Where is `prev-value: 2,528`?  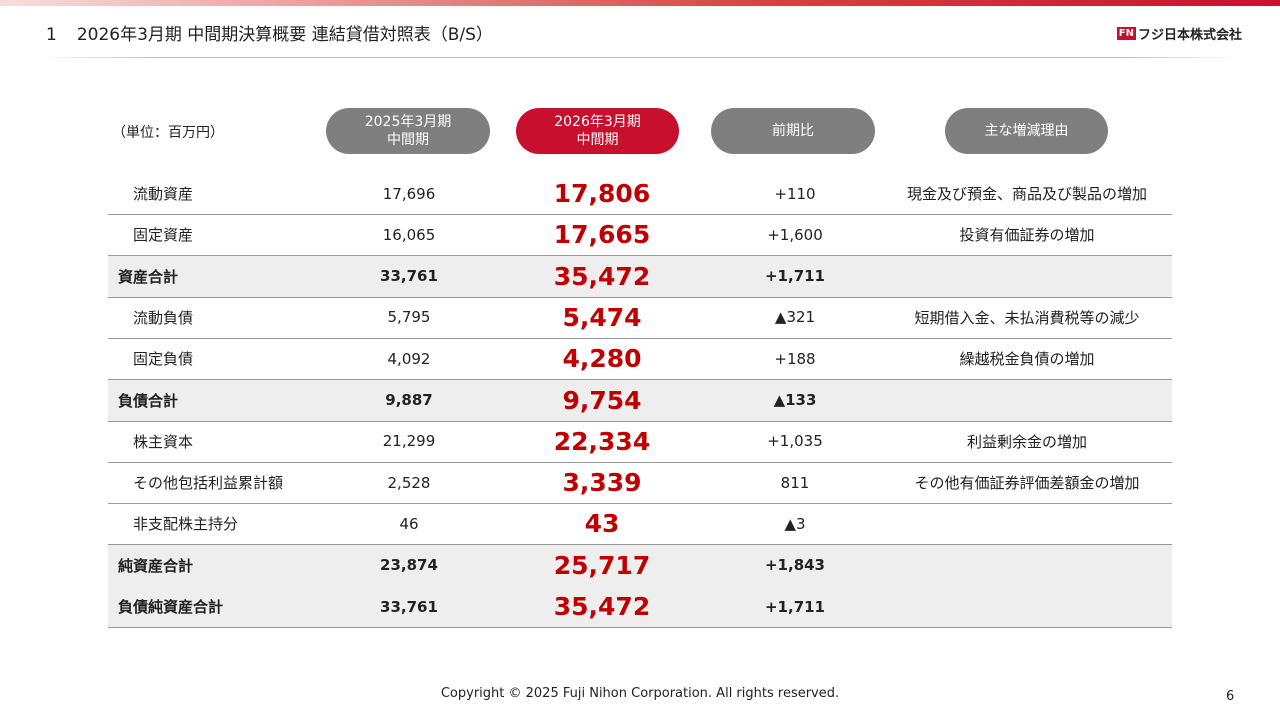
prev-value: 2,528 is located at coordinates (409, 482).